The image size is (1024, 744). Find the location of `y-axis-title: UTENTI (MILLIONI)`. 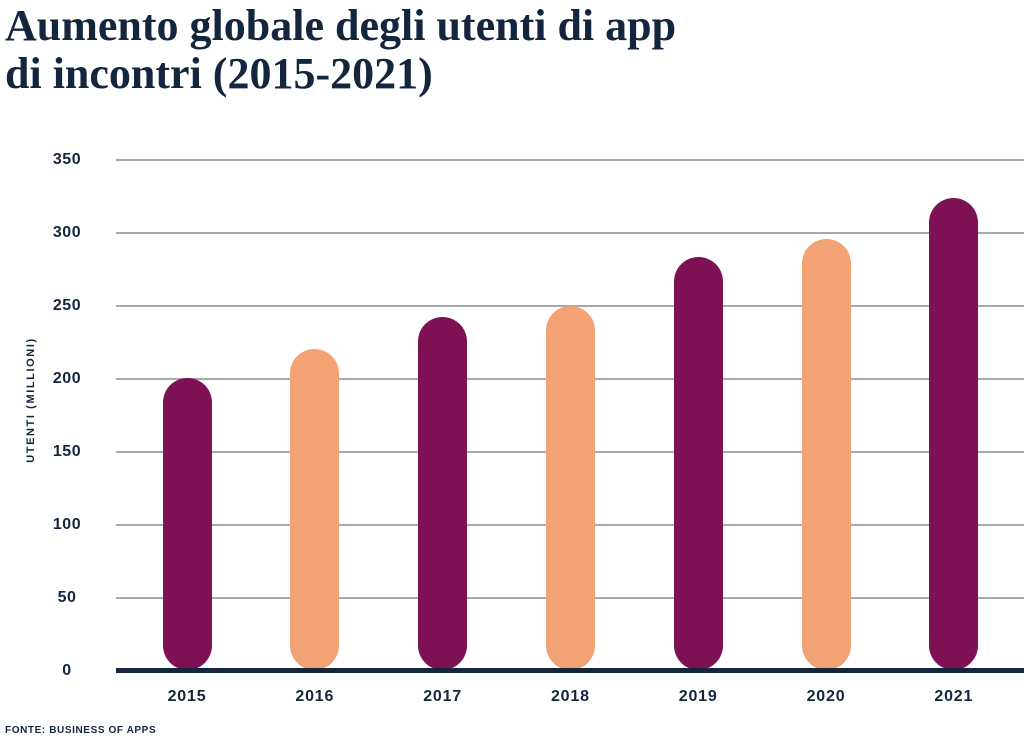

y-axis-title: UTENTI (MILLIONI) is located at coordinates (31, 400).